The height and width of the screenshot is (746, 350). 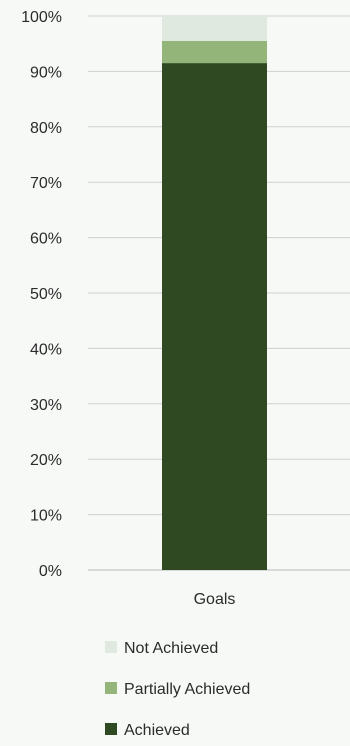 What do you see at coordinates (157, 730) in the screenshot?
I see `legend-label: Achieved` at bounding box center [157, 730].